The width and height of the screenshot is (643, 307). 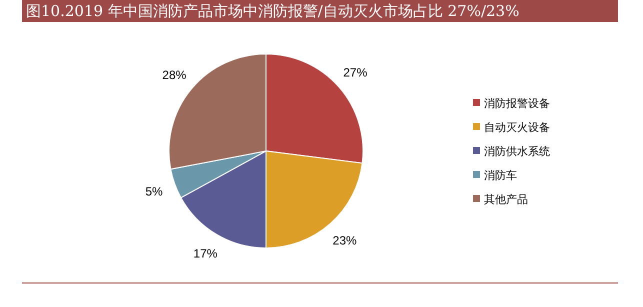 What do you see at coordinates (500, 175) in the screenshot?
I see `legend-label: 消防车` at bounding box center [500, 175].